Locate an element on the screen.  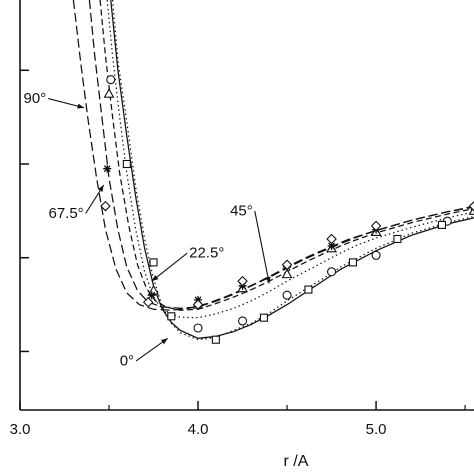
annotation-label: 22.5° is located at coordinates (206, 253).